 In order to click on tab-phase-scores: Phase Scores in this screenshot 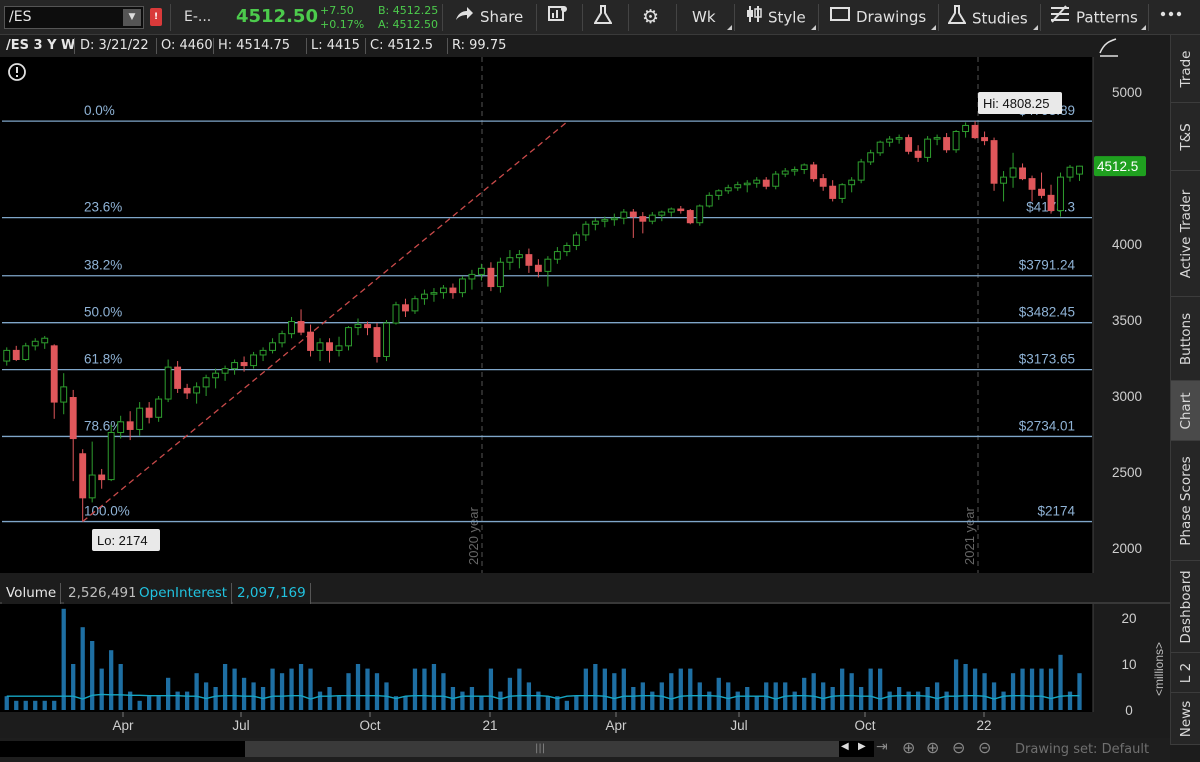, I will do `click(1185, 501)`.